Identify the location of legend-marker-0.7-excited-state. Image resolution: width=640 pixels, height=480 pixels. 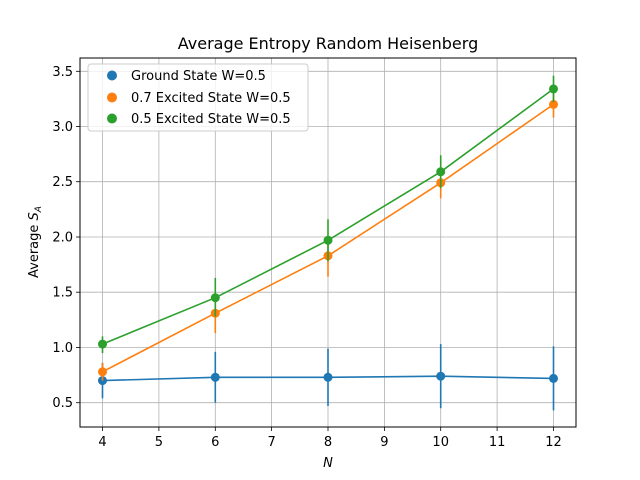
(112, 97).